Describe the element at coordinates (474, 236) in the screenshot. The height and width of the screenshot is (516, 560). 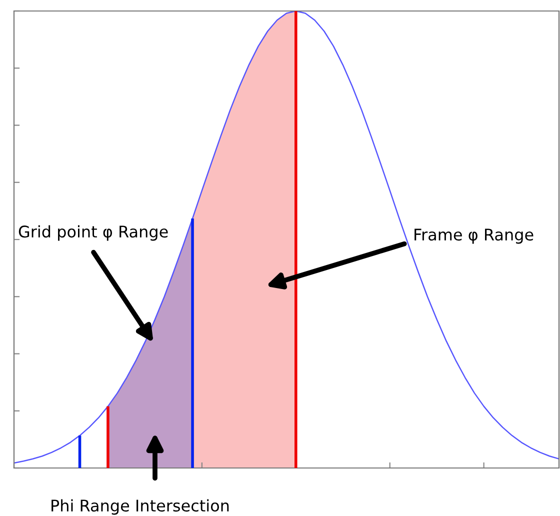
I see `annotation: Frame φ Range` at that location.